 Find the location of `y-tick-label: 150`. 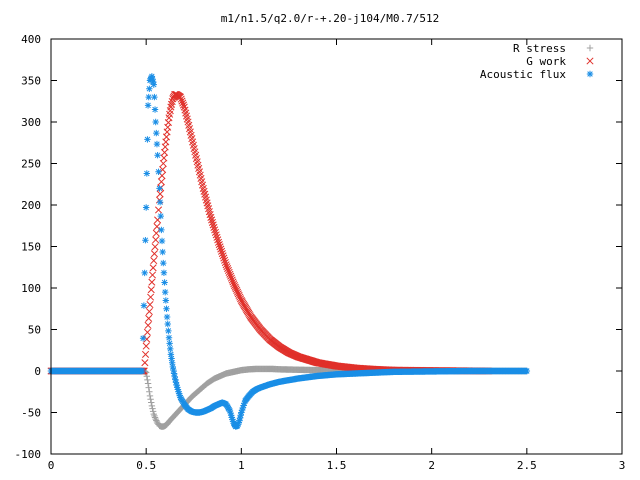

y-tick-label: 150 is located at coordinates (31, 247).